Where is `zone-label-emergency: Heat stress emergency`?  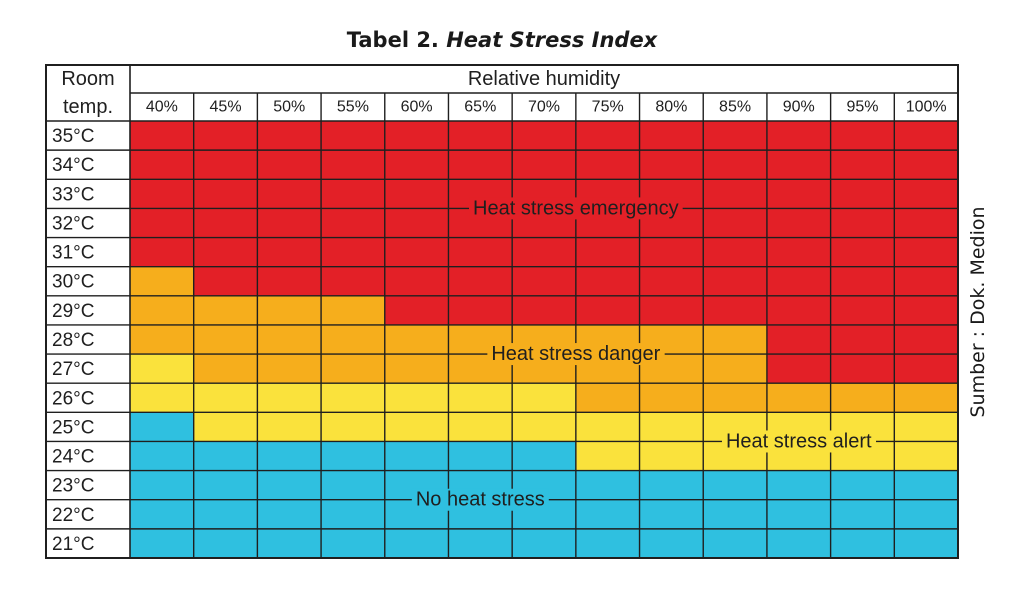
zone-label-emergency: Heat stress emergency is located at coordinates (576, 208).